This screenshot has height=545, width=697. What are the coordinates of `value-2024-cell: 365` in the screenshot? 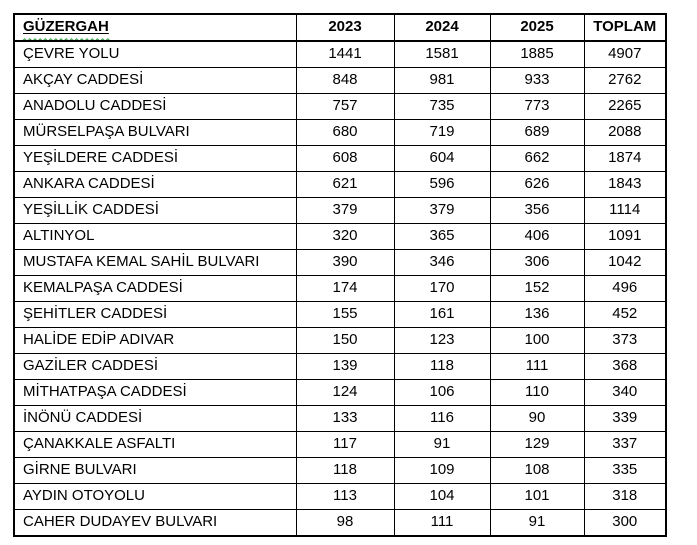 It's located at (442, 236).